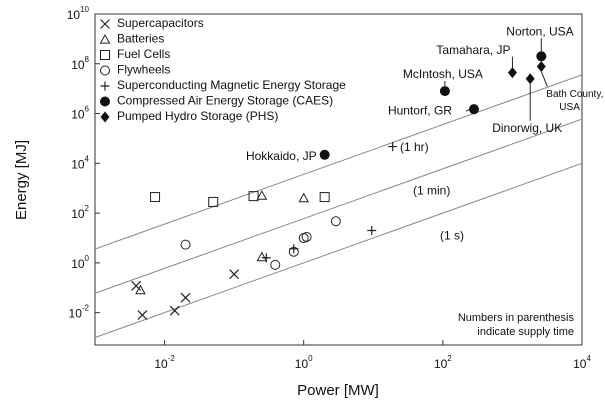 This screenshot has height=404, width=605. I want to click on legend-label: Supercapacitors, so click(160, 23).